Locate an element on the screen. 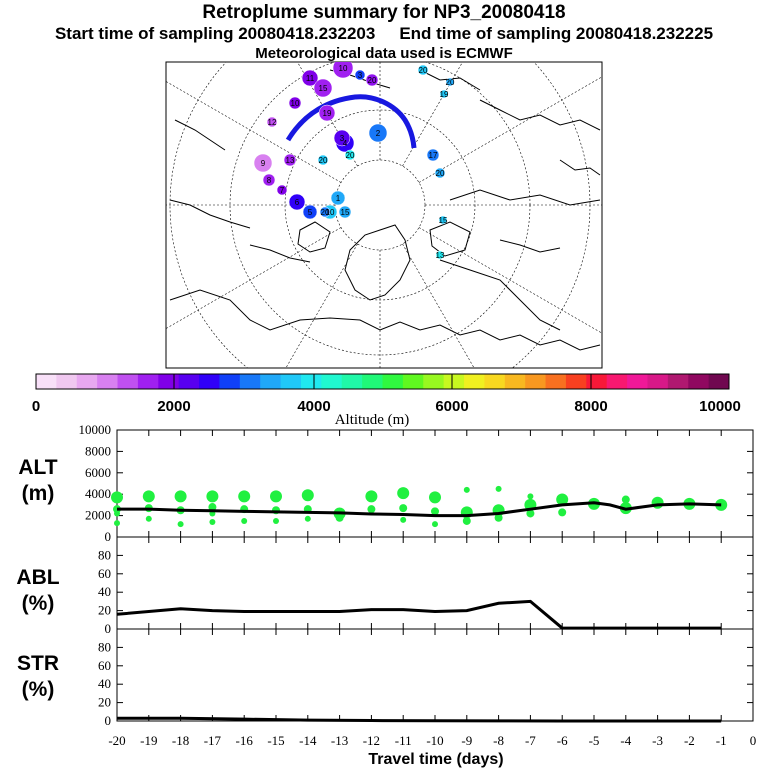 Image resolution: width=768 pixels, height=768 pixels. cluster-number: 10 is located at coordinates (330, 212).